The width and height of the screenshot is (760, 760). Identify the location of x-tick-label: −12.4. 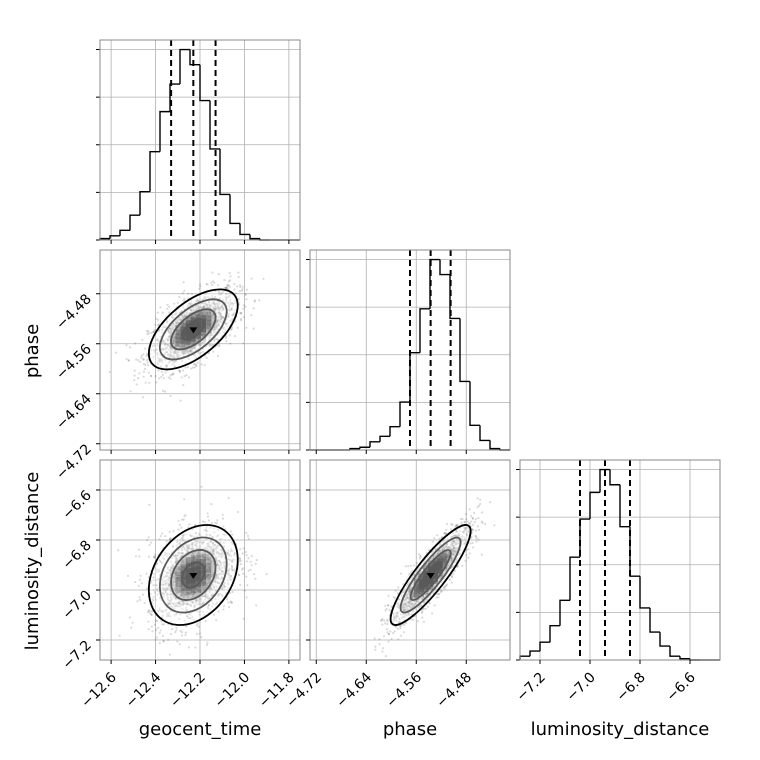
(144, 690).